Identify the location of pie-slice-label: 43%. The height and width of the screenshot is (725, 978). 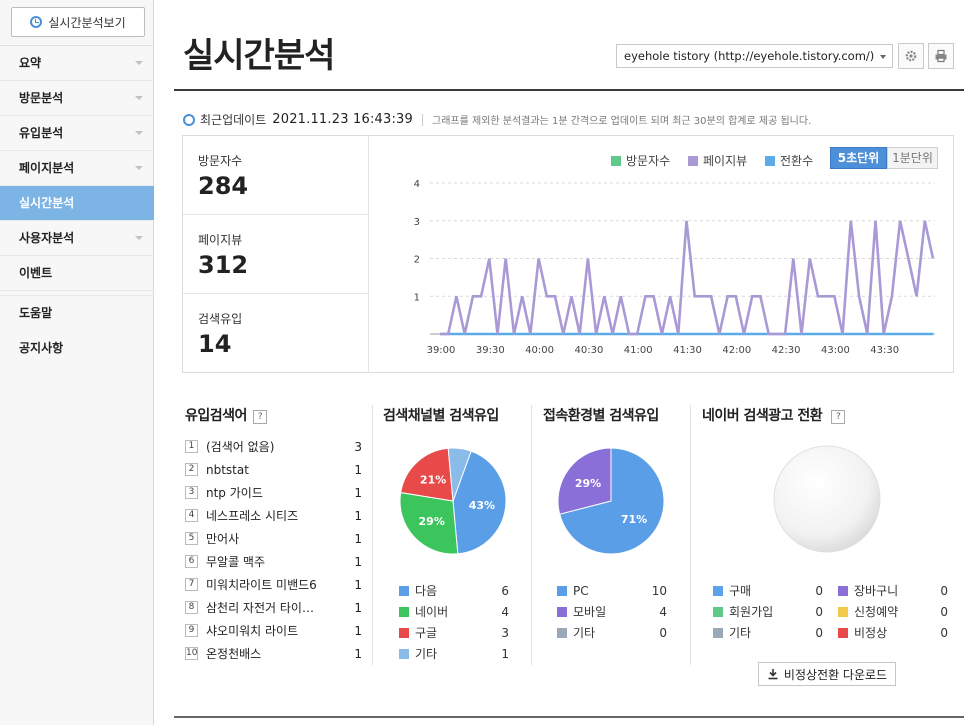
(482, 505).